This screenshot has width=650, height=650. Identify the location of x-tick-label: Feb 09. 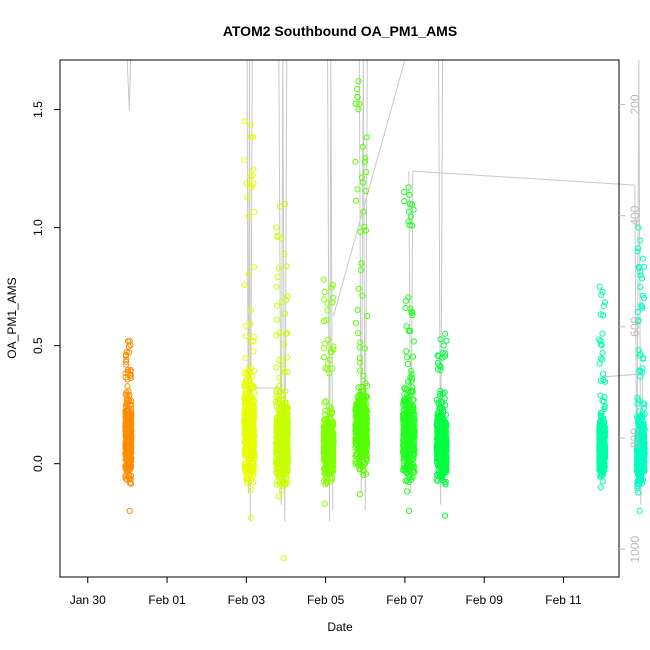
(485, 600).